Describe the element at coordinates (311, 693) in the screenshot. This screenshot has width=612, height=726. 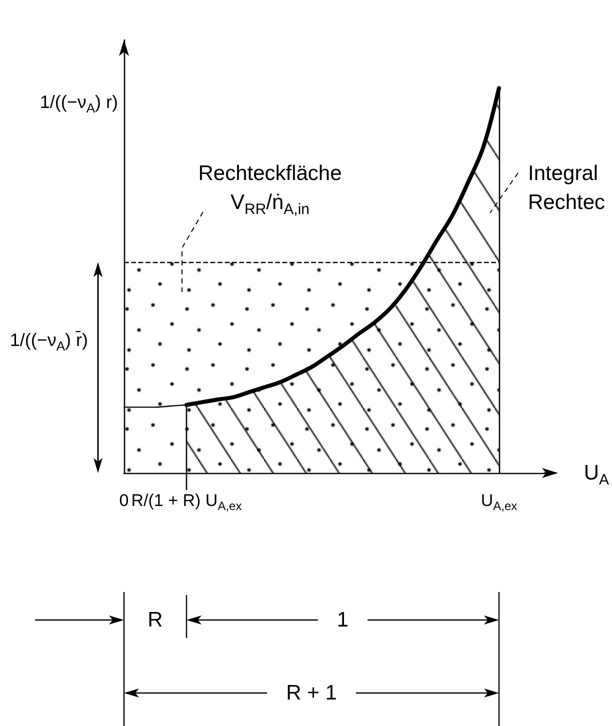
I see `text: R + 1` at that location.